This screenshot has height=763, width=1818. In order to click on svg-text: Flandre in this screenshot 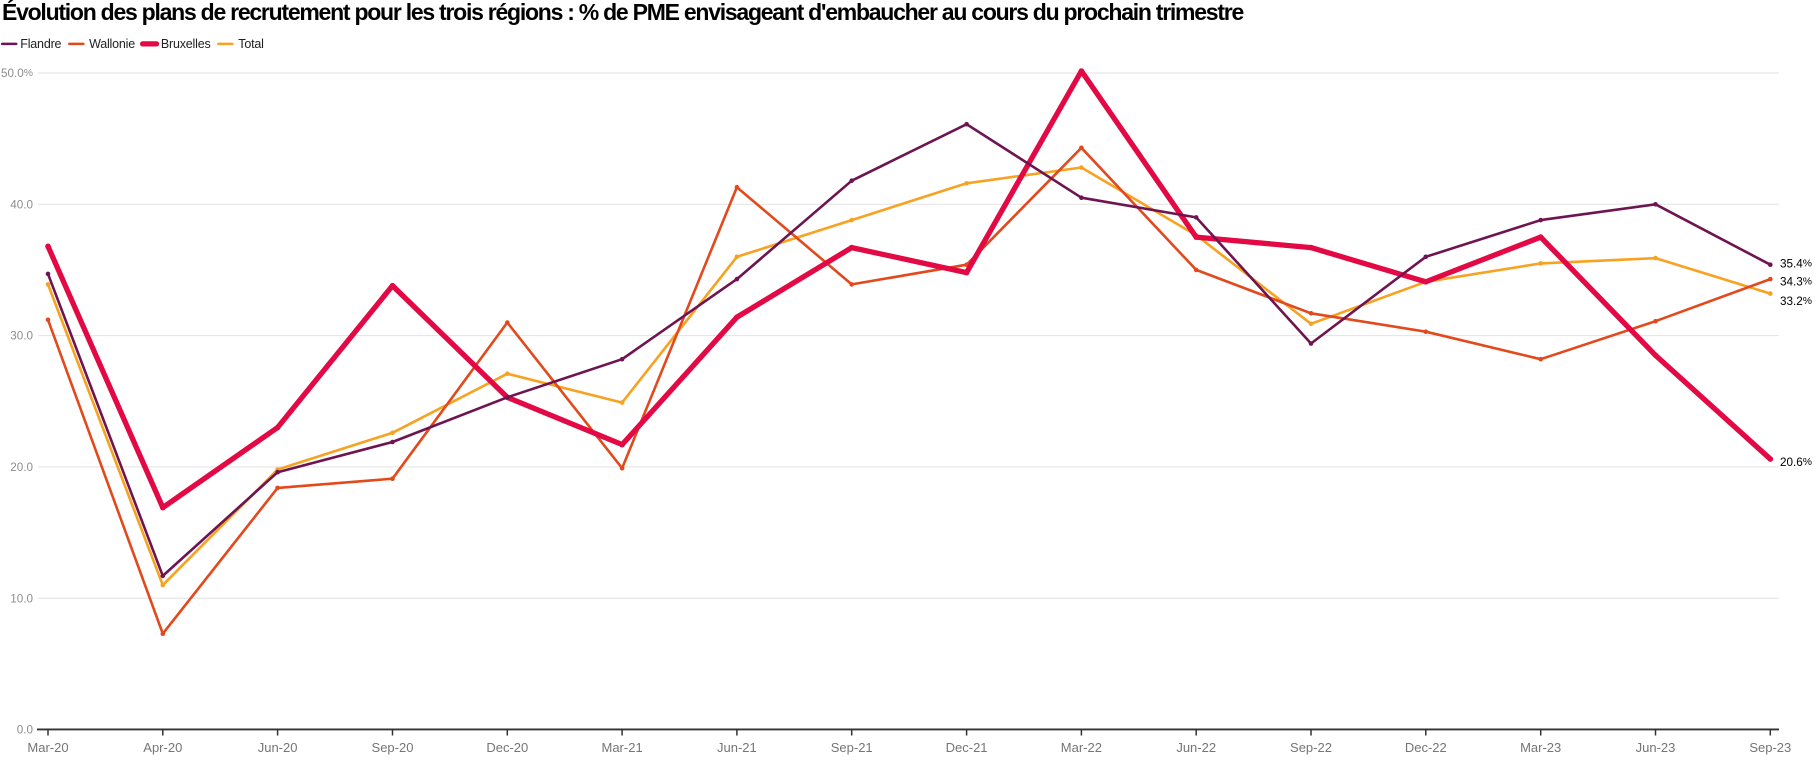, I will do `click(40, 44)`.